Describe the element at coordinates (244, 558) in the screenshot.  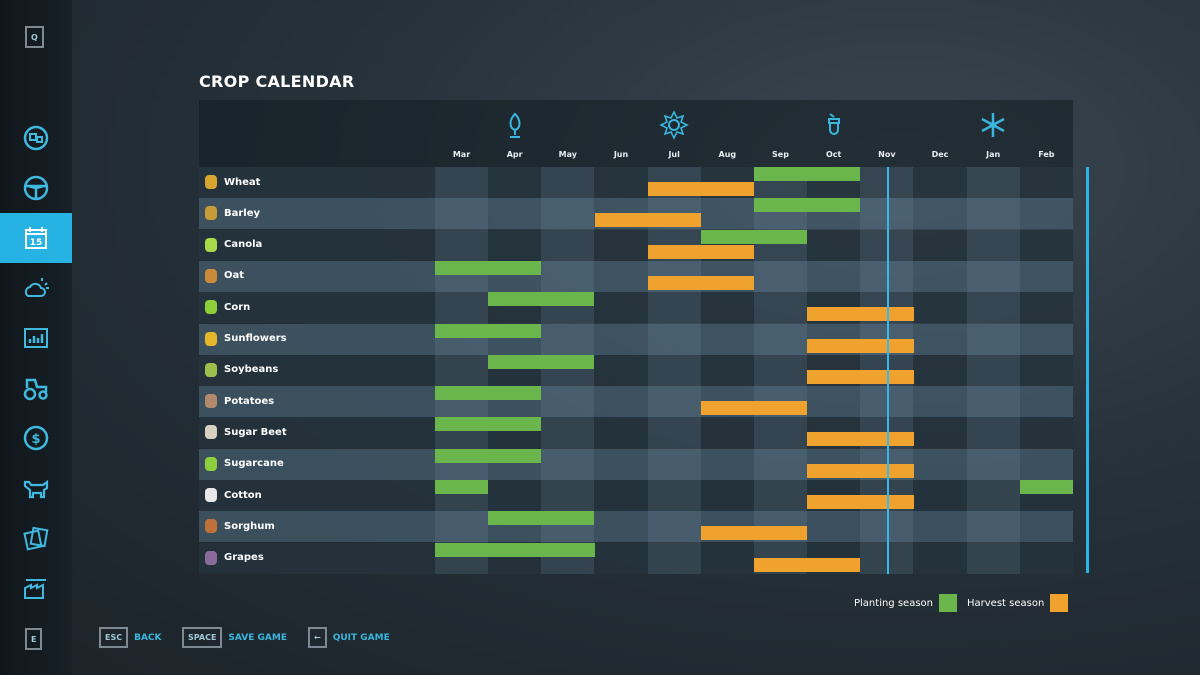
I see `crop-name: Grapes` at that location.